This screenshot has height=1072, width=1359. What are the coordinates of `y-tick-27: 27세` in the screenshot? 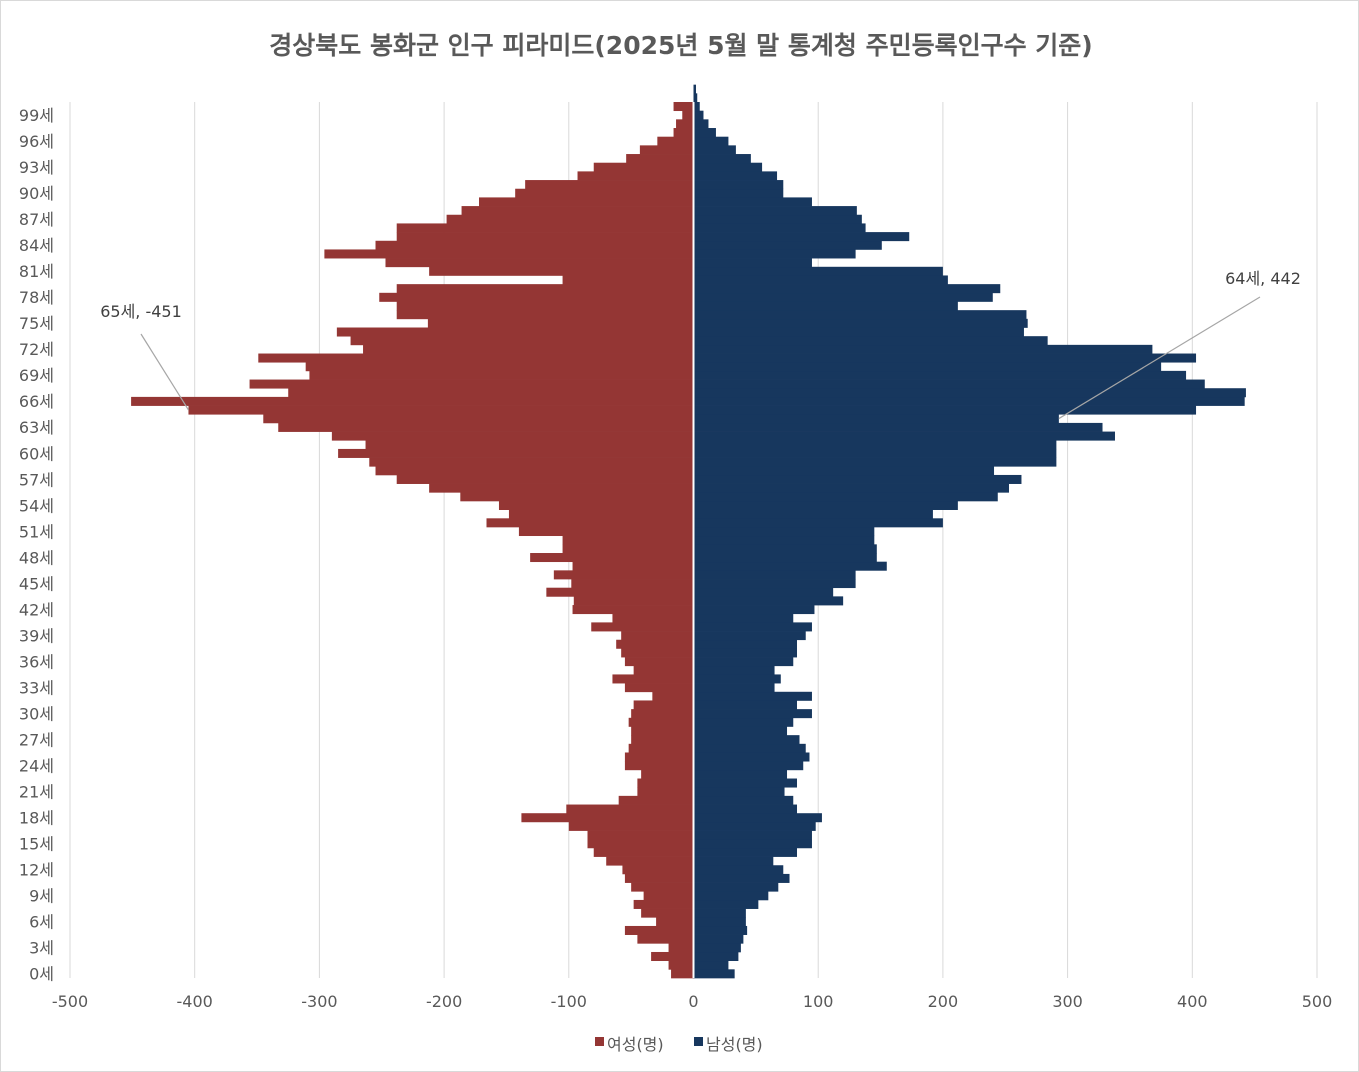 It's located at (36, 739).